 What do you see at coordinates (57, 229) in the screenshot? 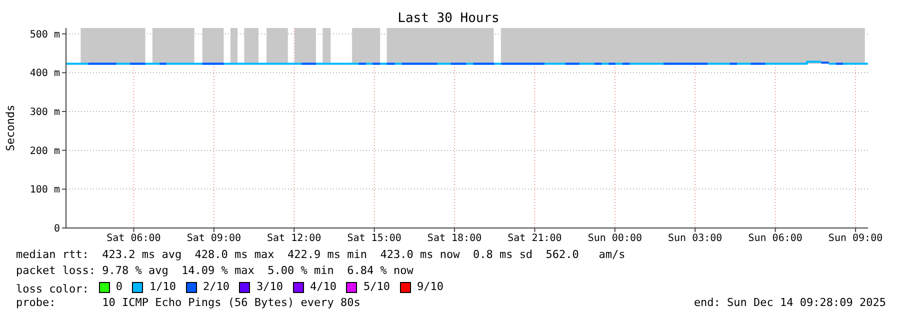
I see `y-tick-label: 0` at bounding box center [57, 229].